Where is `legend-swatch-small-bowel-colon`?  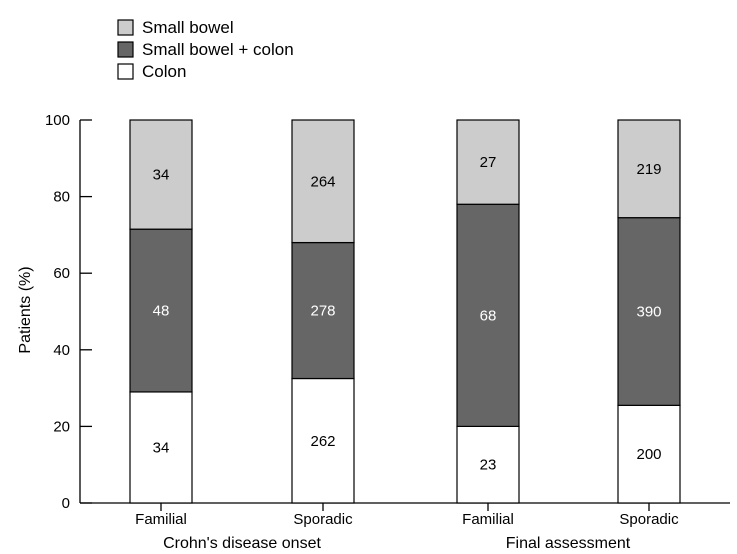 legend-swatch-small-bowel-colon is located at coordinates (125, 49).